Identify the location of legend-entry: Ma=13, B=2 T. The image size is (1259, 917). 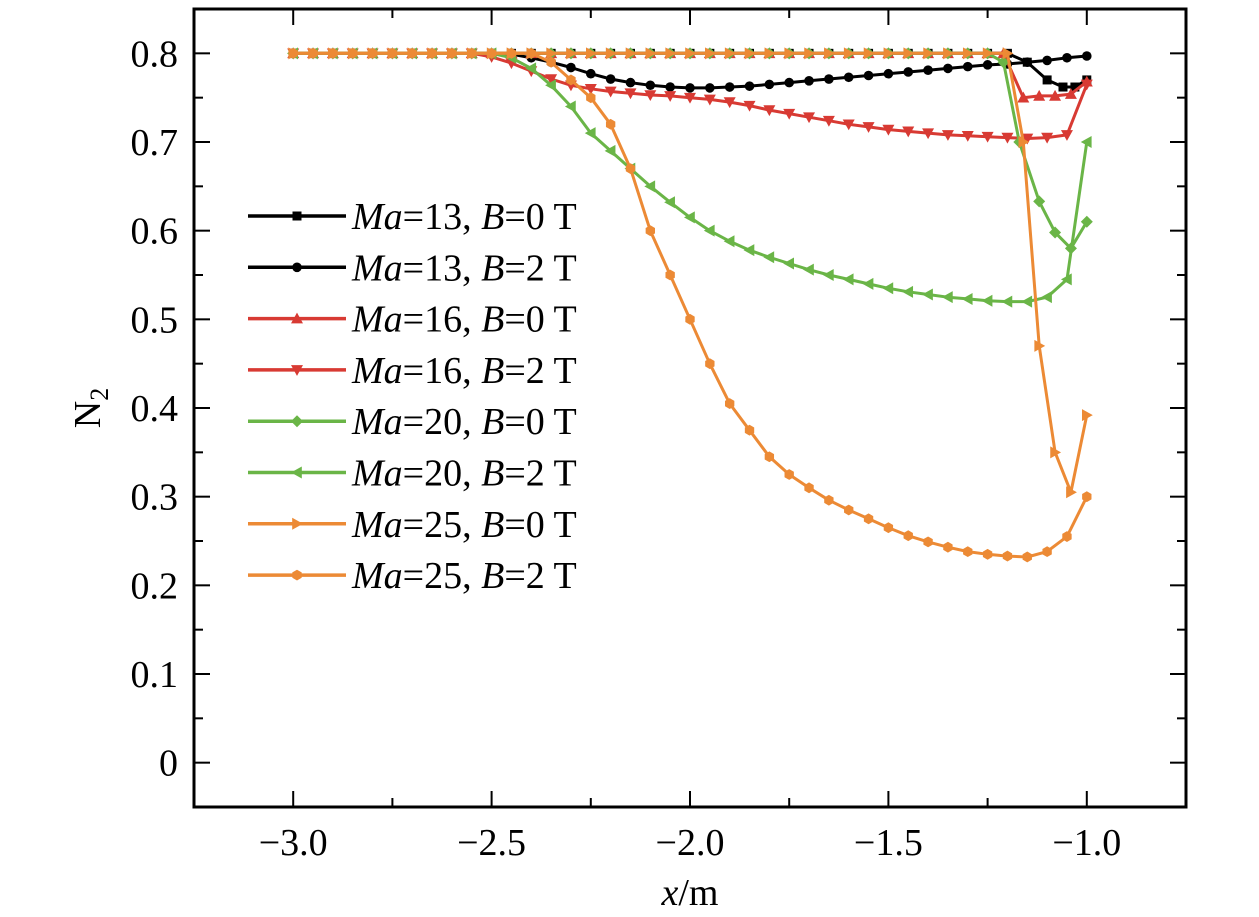
(412, 268).